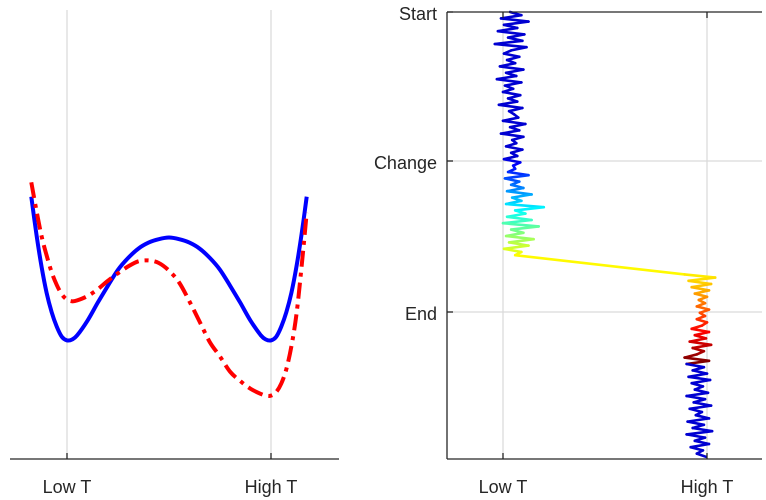 The width and height of the screenshot is (766, 500). I want to click on right-y-tick-label-end: End, so click(421, 314).